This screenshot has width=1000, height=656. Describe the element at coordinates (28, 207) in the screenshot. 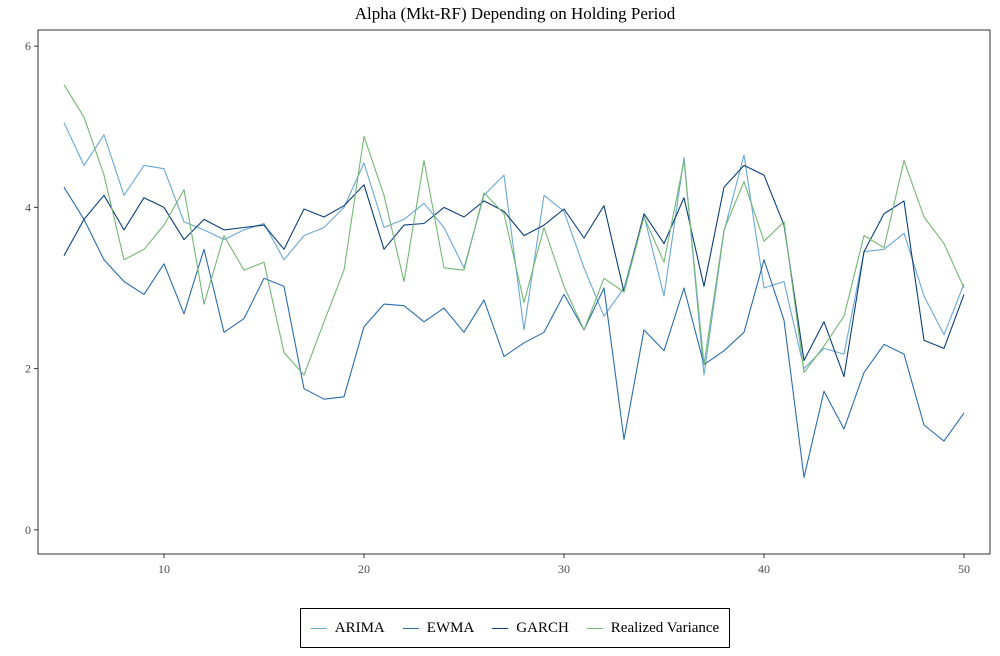

I see `y-tick-label: 4` at that location.